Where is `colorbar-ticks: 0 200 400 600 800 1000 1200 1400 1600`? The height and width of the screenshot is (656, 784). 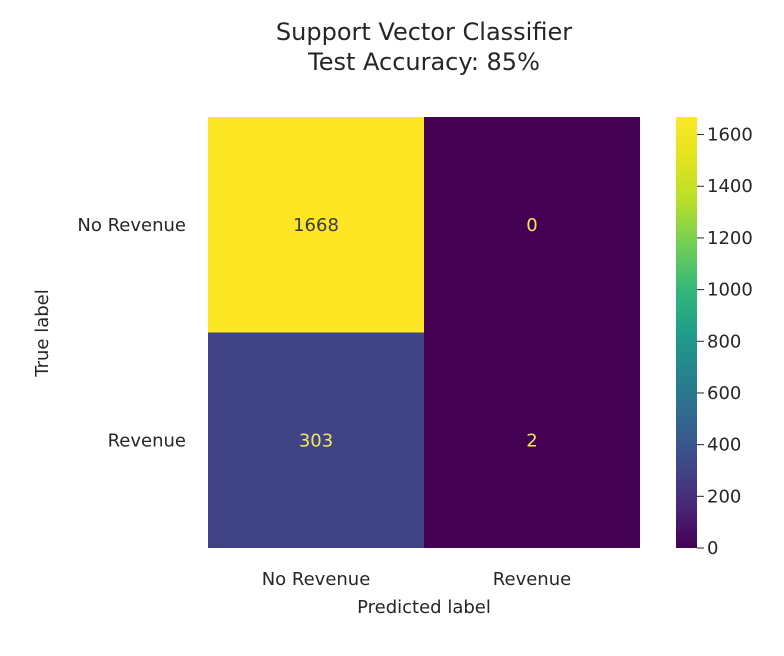
colorbar-ticks: 0 200 400 600 800 1000 1200 1400 1600 is located at coordinates (725, 342).